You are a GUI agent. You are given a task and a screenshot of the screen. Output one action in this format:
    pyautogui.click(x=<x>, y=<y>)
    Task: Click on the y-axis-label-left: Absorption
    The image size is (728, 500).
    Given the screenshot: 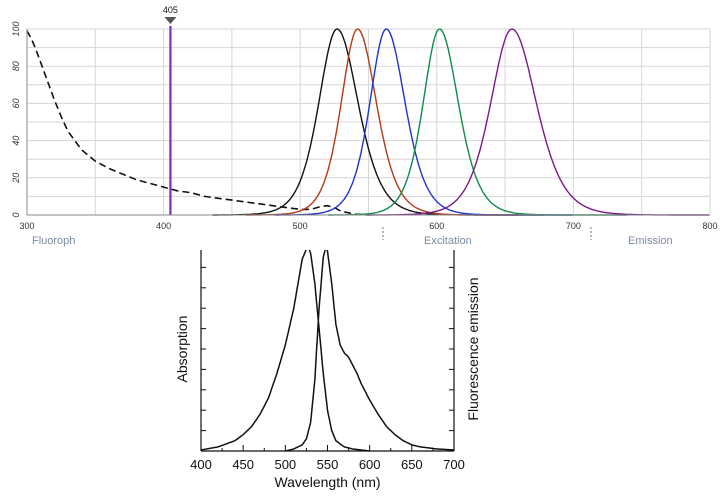 What is the action you would take?
    pyautogui.click(x=182, y=349)
    